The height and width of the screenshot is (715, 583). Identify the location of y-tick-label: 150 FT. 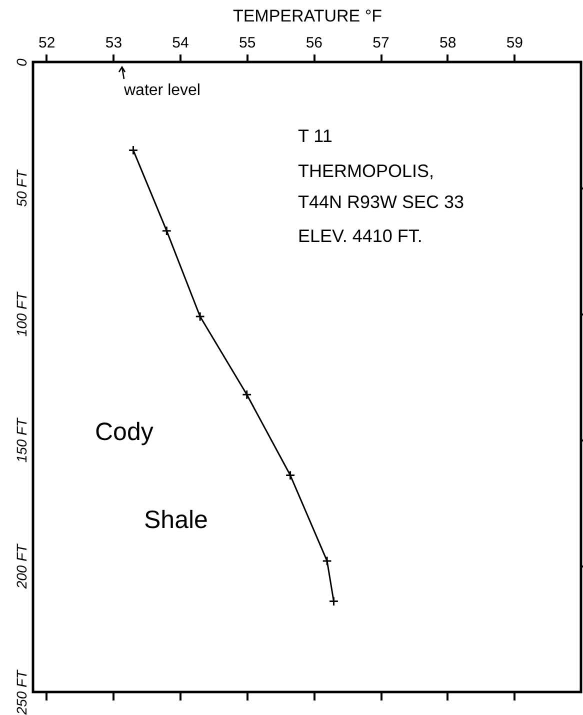
(22, 439).